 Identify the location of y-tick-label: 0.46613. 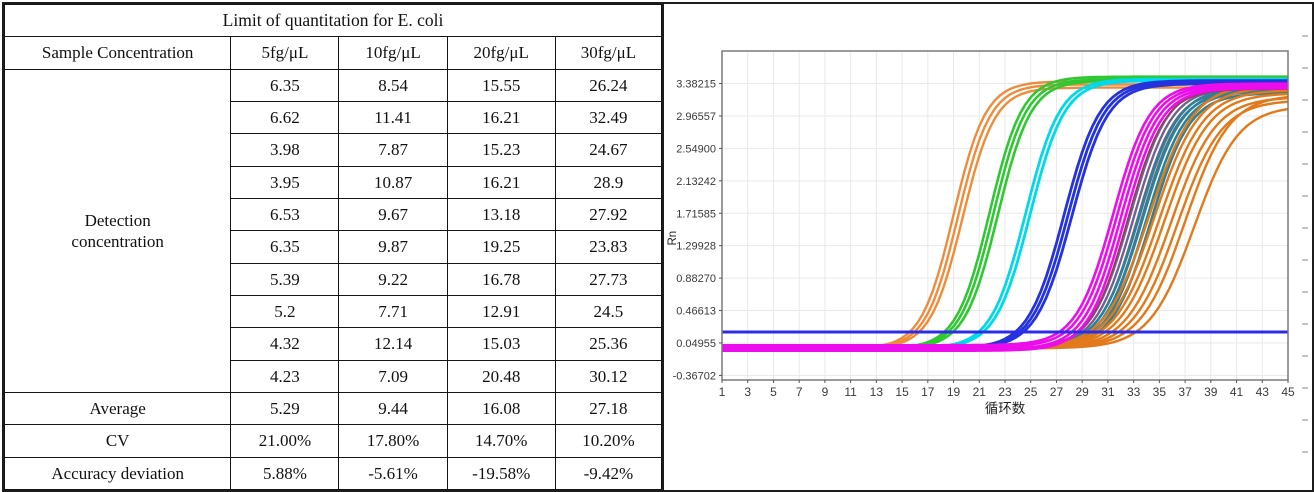
(696, 312).